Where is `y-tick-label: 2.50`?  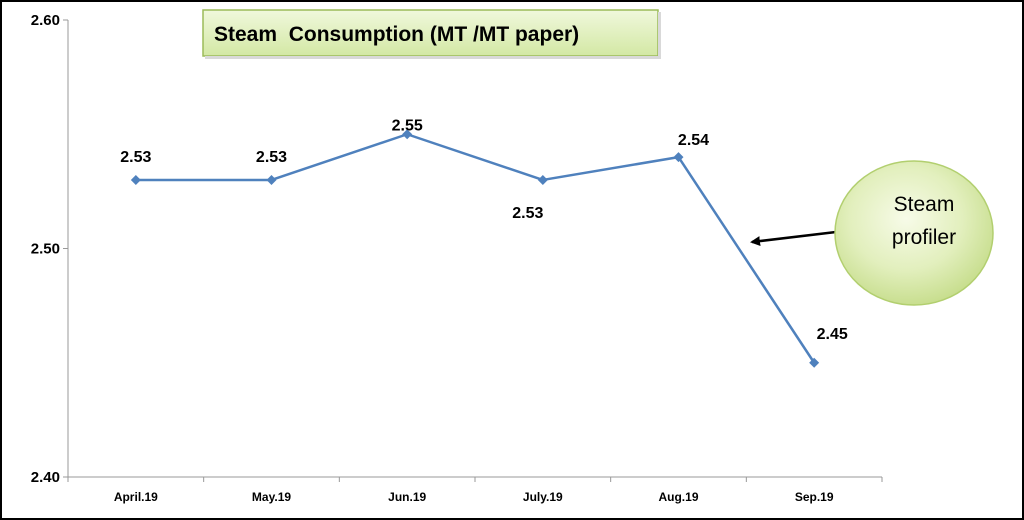
y-tick-label: 2.50 is located at coordinates (45, 249).